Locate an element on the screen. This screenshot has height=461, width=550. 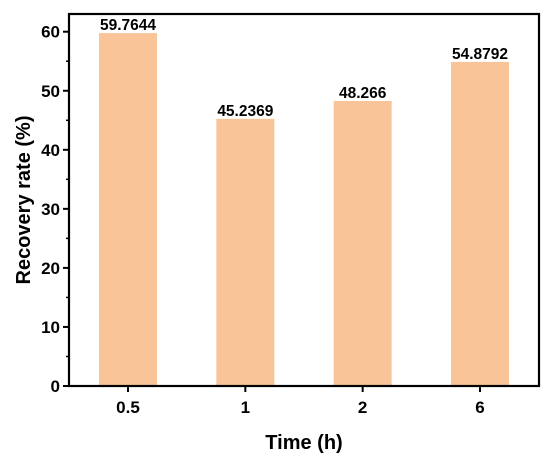
y-tick-label-20: 20 is located at coordinates (50, 268).